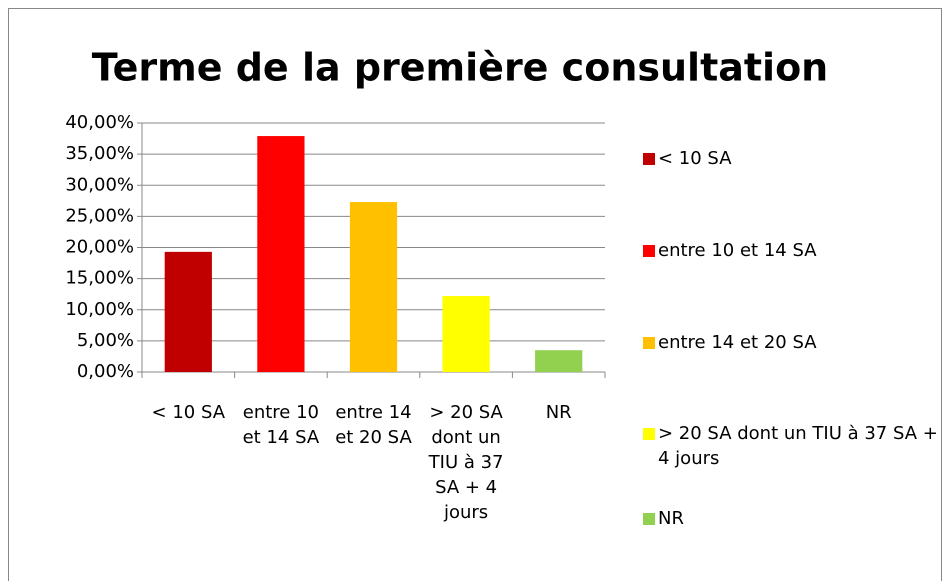 Image resolution: width=950 pixels, height=581 pixels. I want to click on legend-label: > 20 SA dont un TIU à 37 SA + 4 jours, so click(798, 446).